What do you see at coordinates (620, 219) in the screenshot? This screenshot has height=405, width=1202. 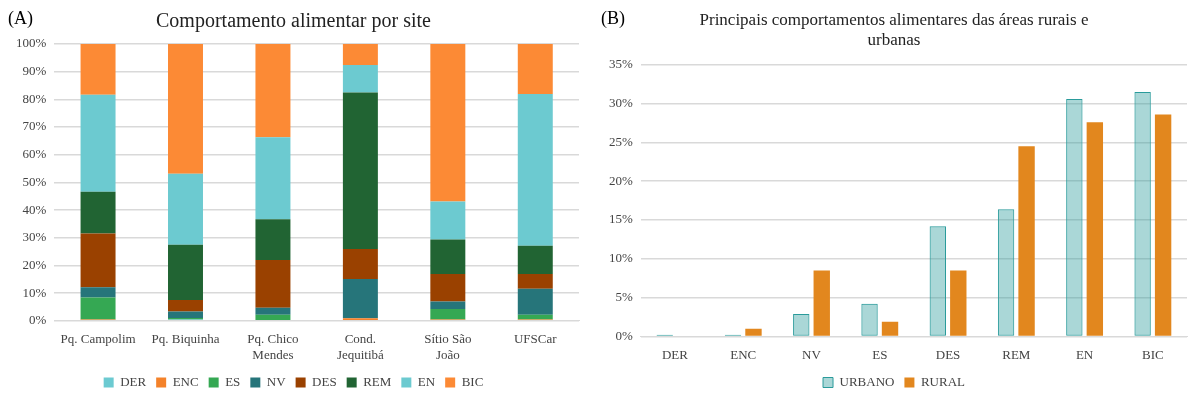 I see `y-tick-label: 15%` at bounding box center [620, 219].